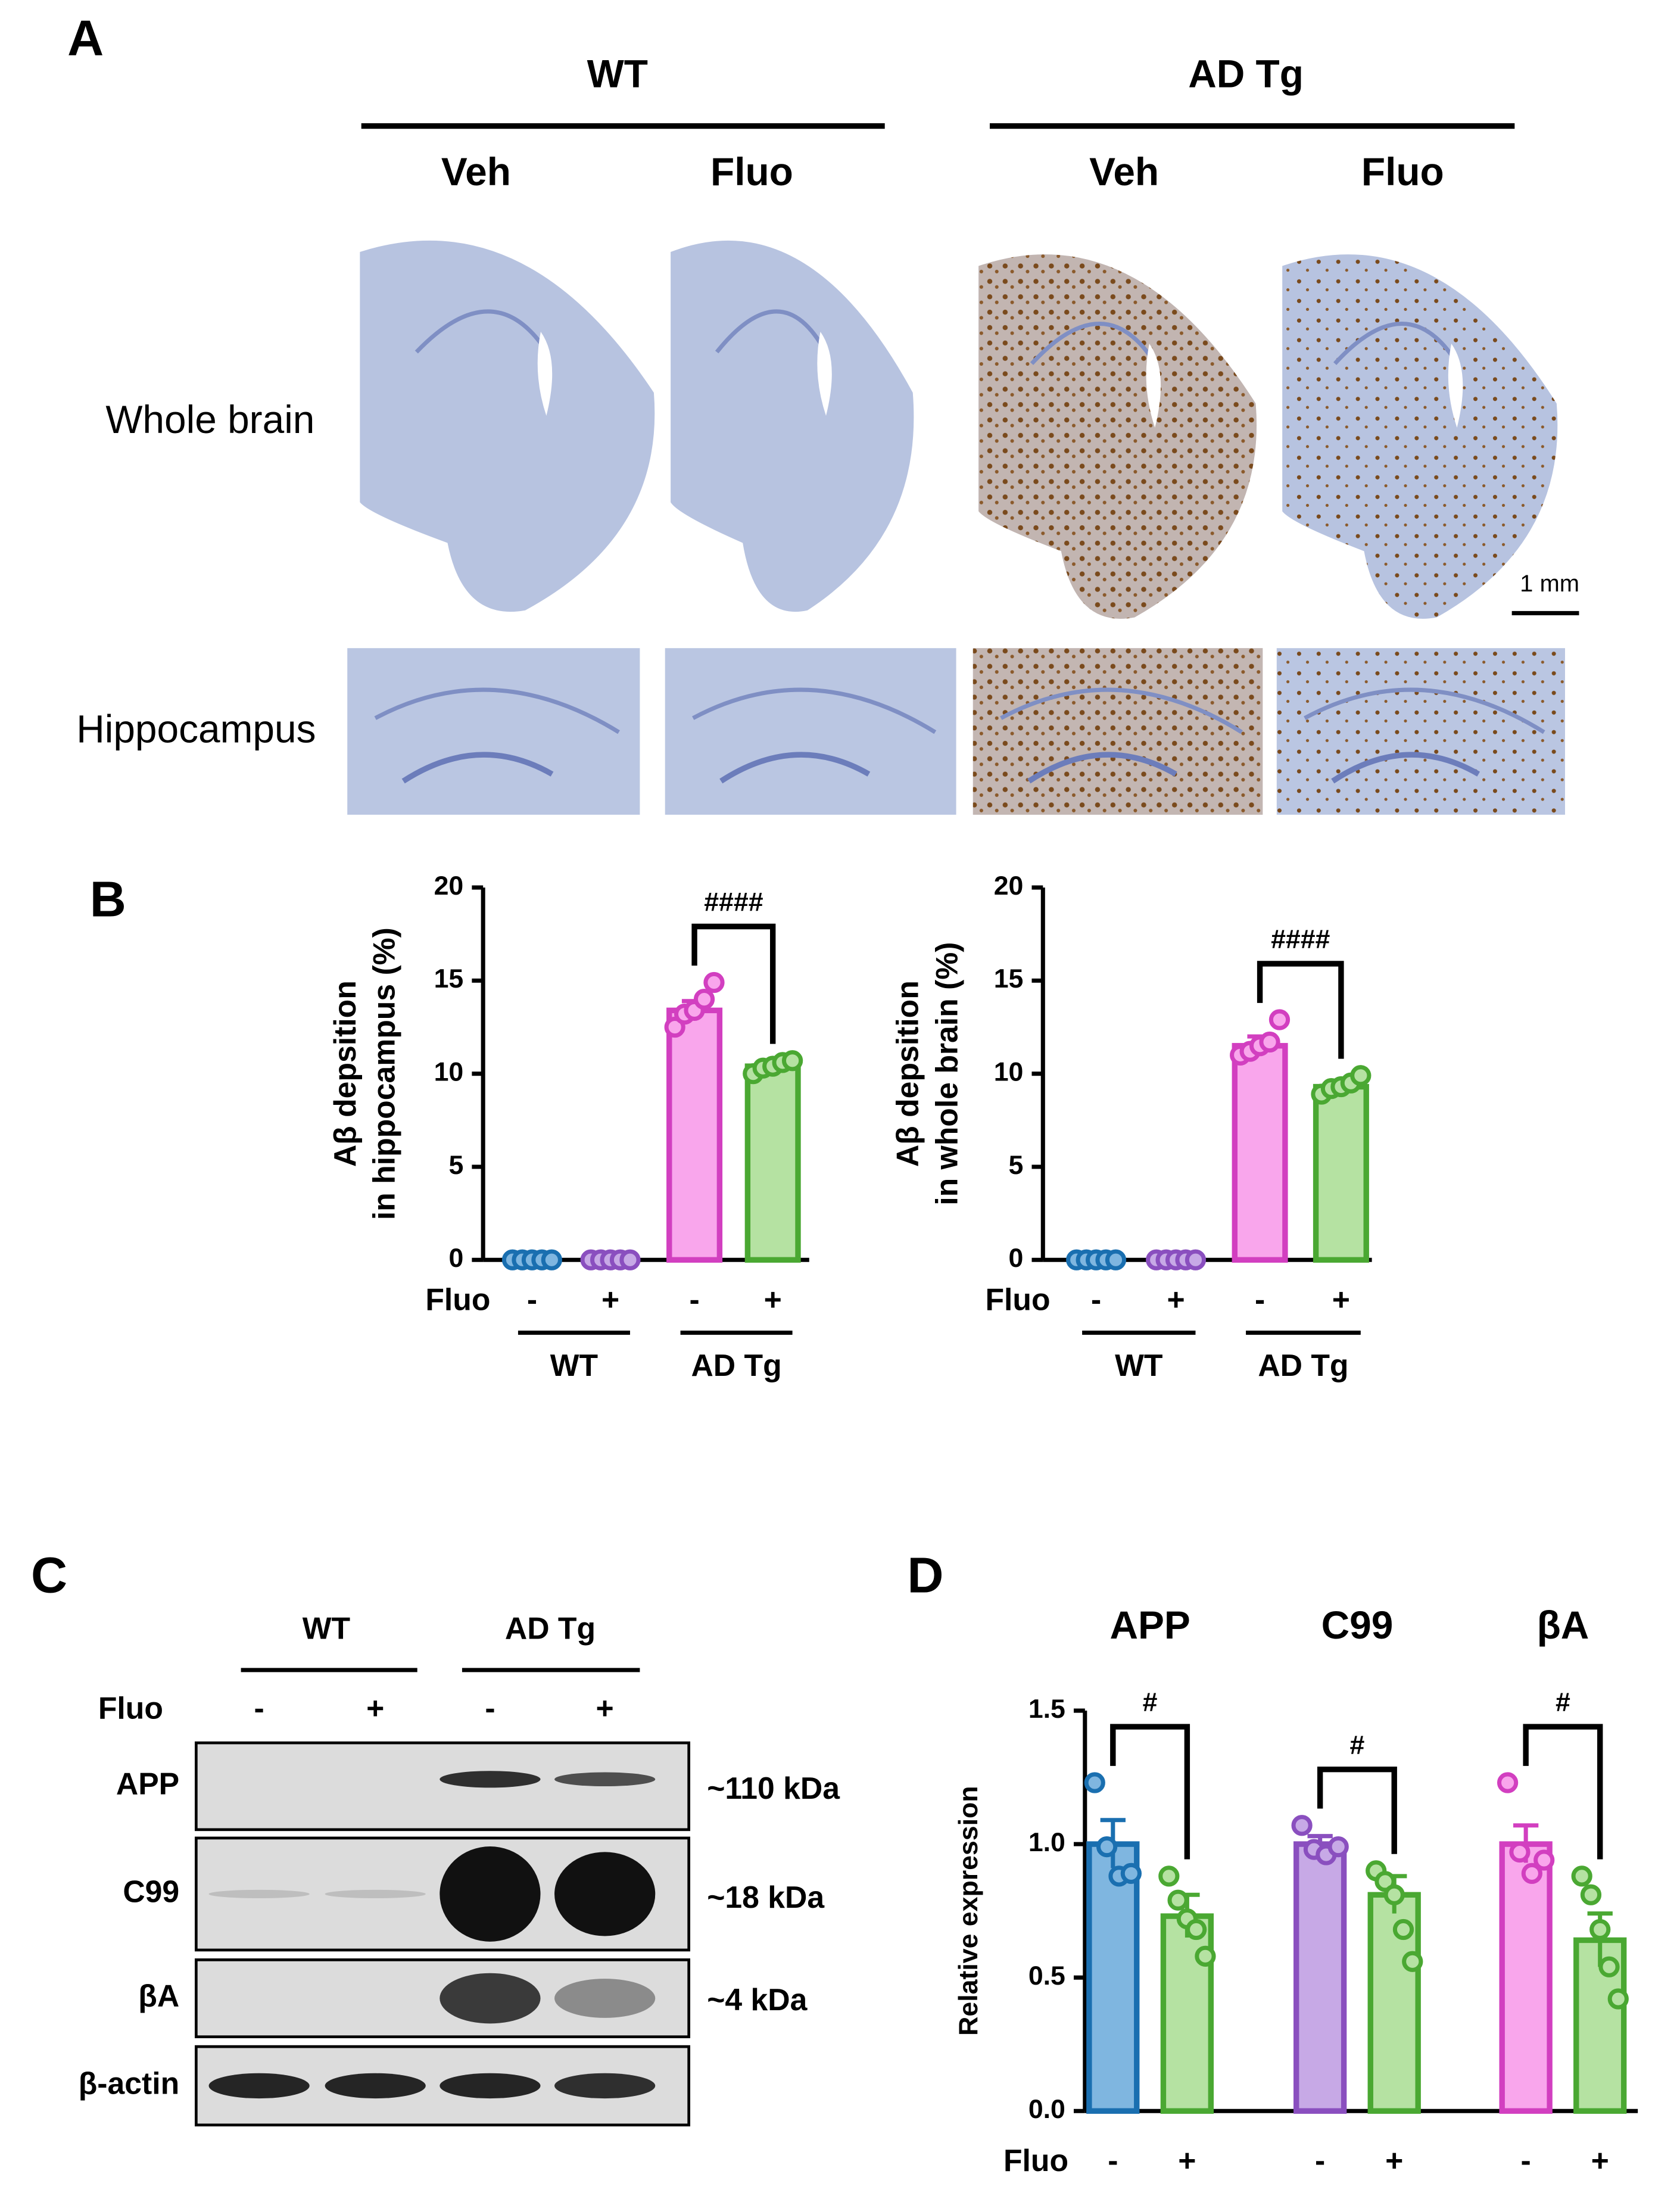 The image size is (1680, 2202). Describe the element at coordinates (1046, 1976) in the screenshot. I see `y-tick-label: 0.5` at that location.